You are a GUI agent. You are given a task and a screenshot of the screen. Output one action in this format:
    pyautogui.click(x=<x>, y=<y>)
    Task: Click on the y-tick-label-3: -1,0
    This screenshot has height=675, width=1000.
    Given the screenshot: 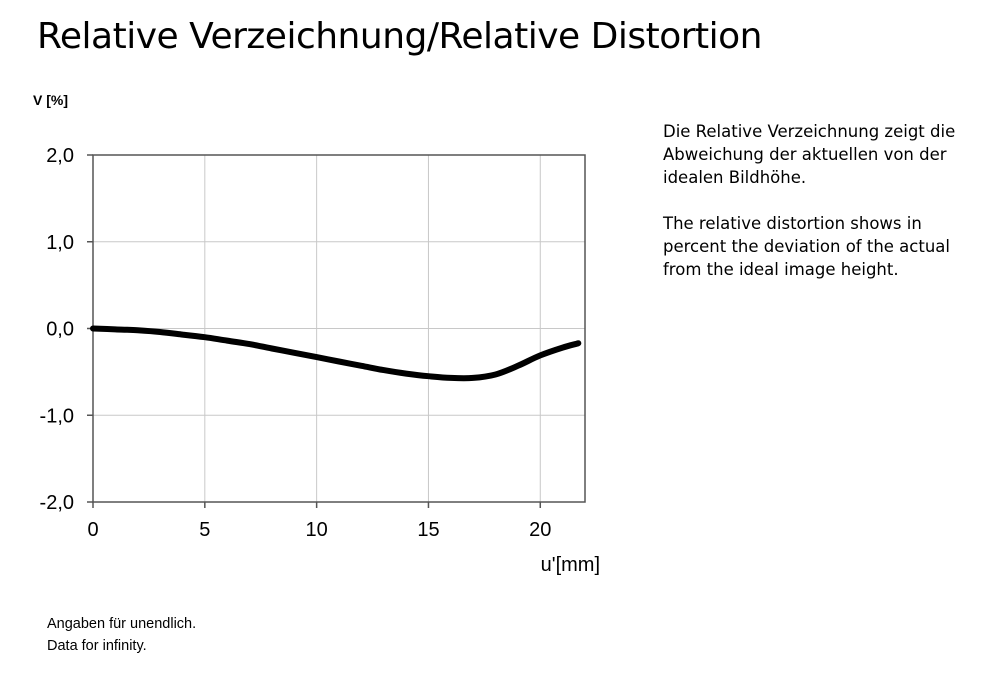 What is the action you would take?
    pyautogui.click(x=57, y=416)
    